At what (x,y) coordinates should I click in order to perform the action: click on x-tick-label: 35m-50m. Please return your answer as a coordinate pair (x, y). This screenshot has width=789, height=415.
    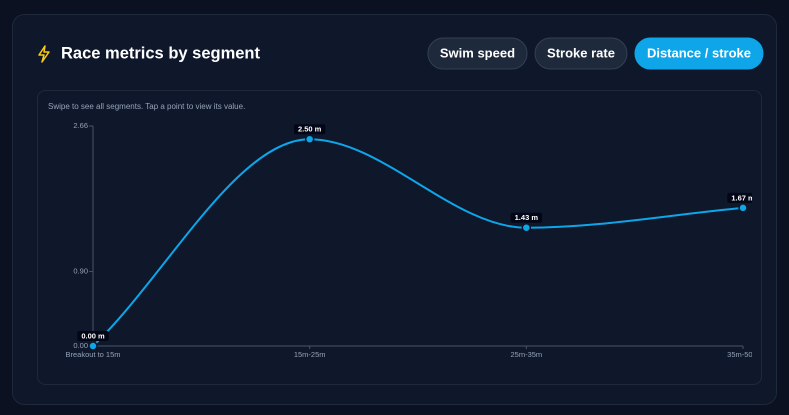
    Looking at the image, I should click on (743, 354).